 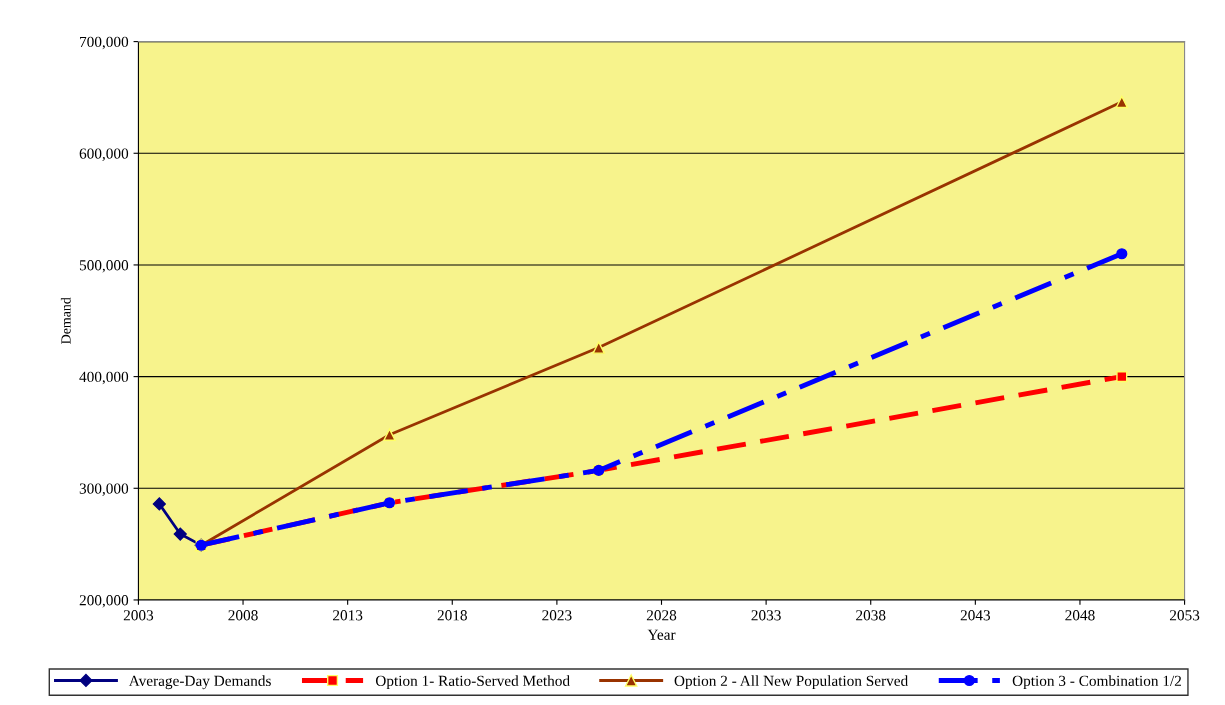 I want to click on x-tick-label: 2033, so click(x=766, y=615).